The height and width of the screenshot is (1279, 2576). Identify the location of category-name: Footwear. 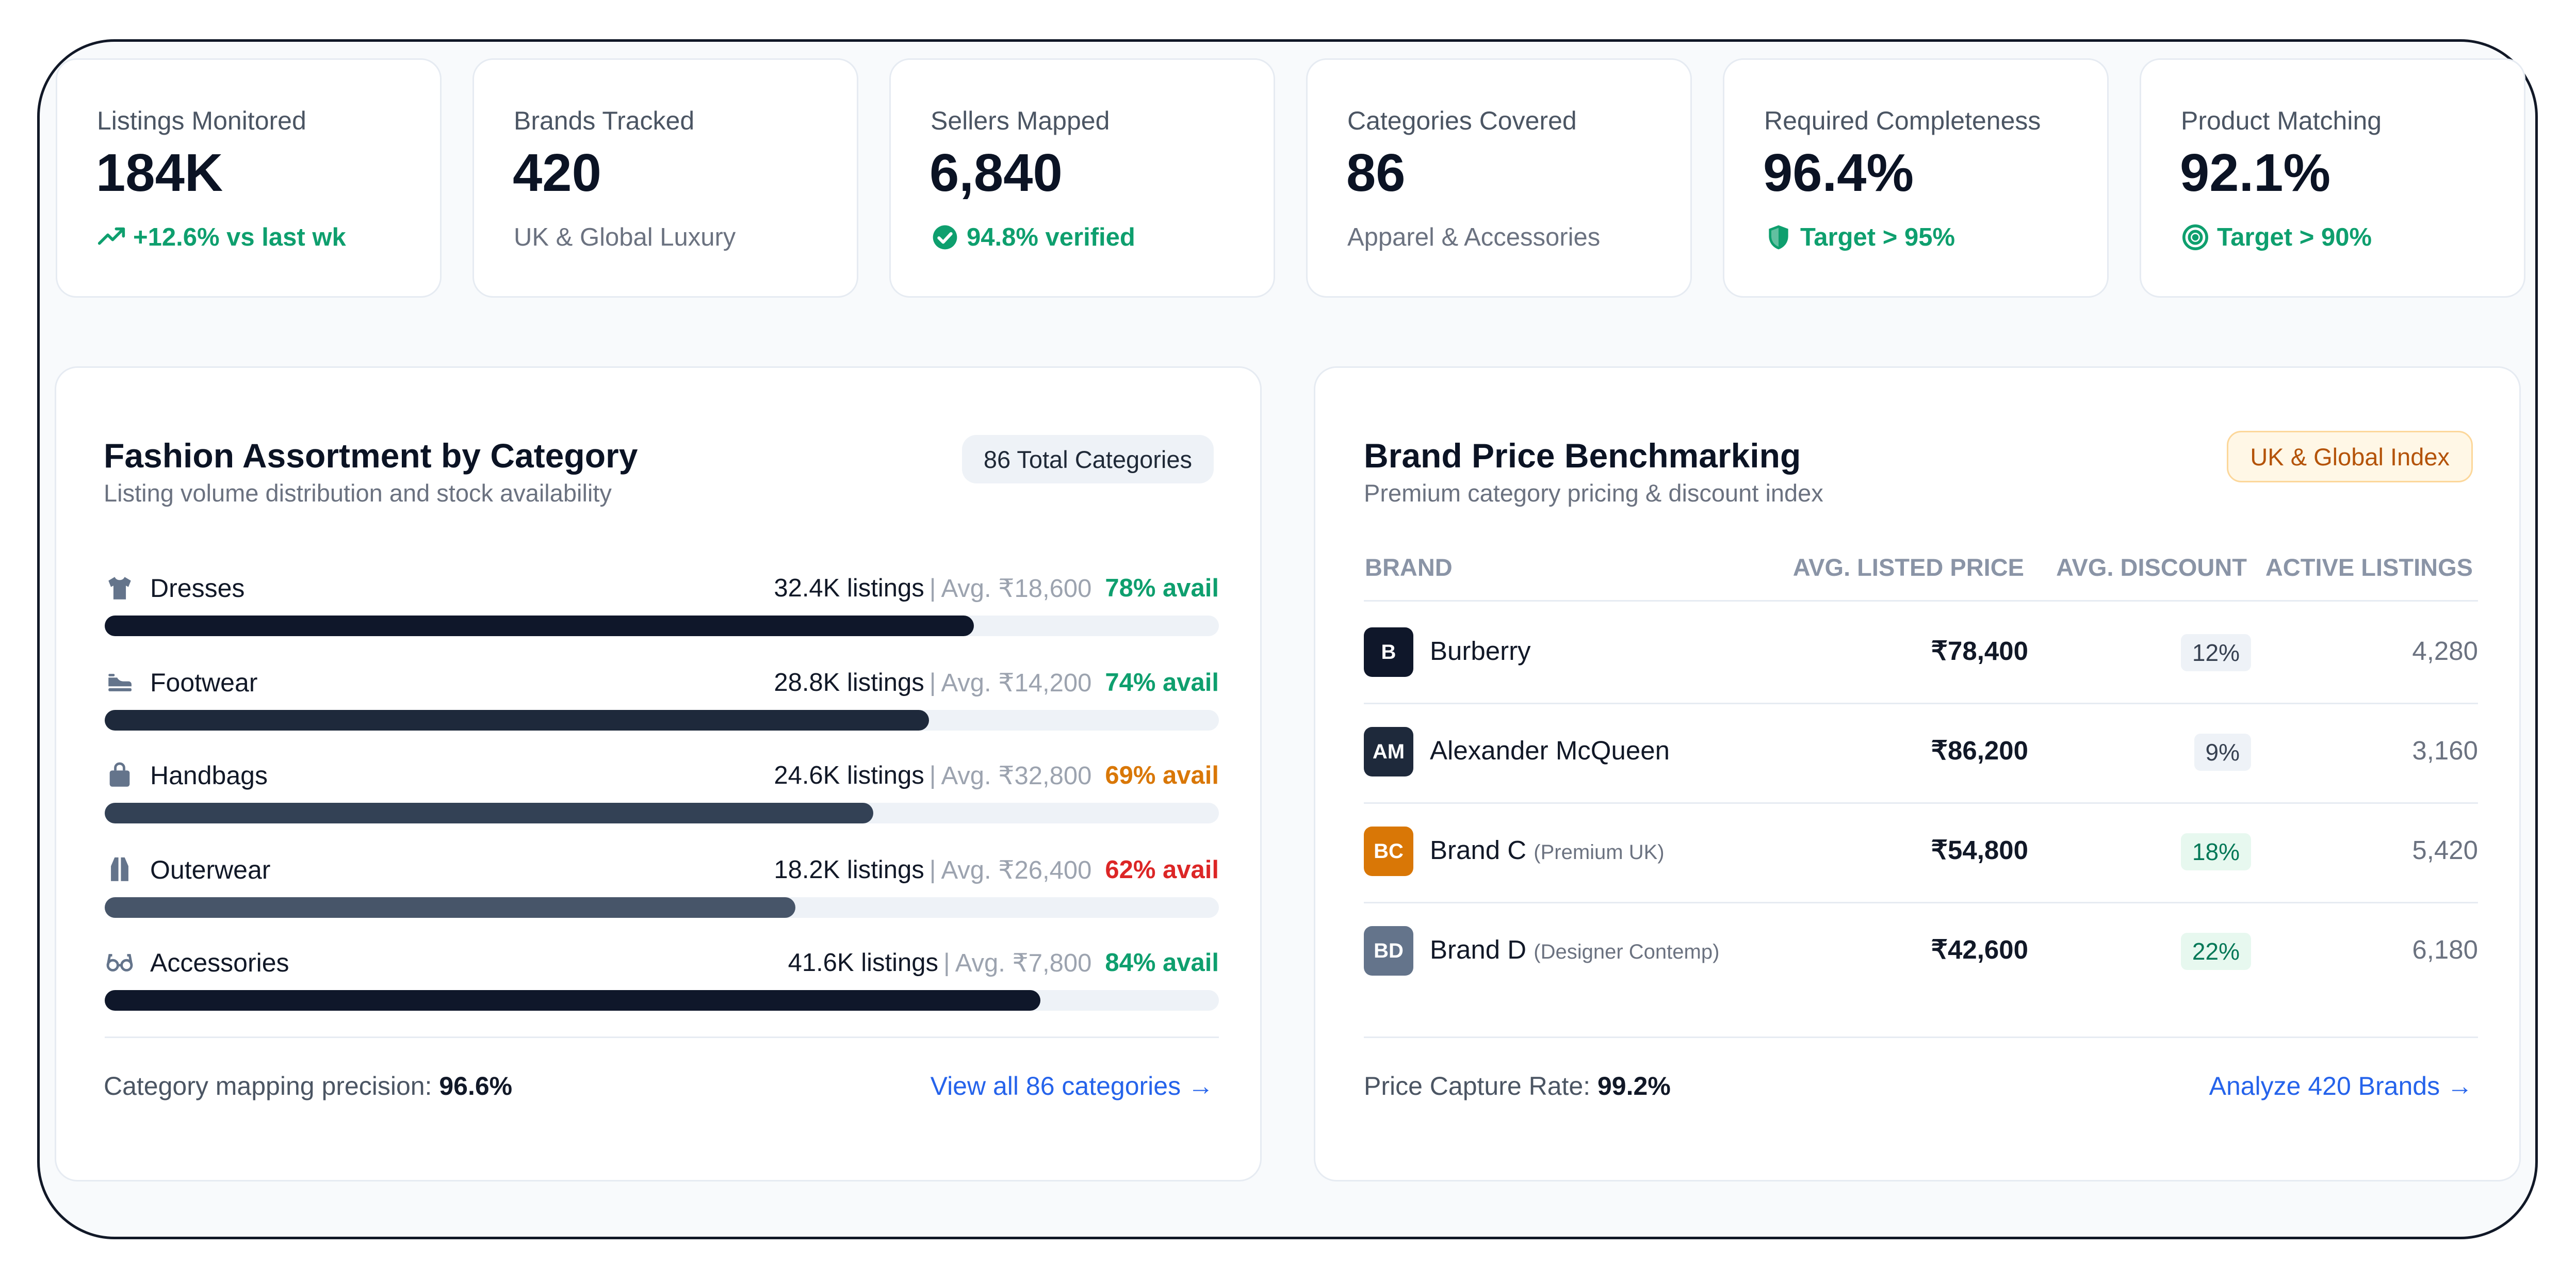
(181, 682).